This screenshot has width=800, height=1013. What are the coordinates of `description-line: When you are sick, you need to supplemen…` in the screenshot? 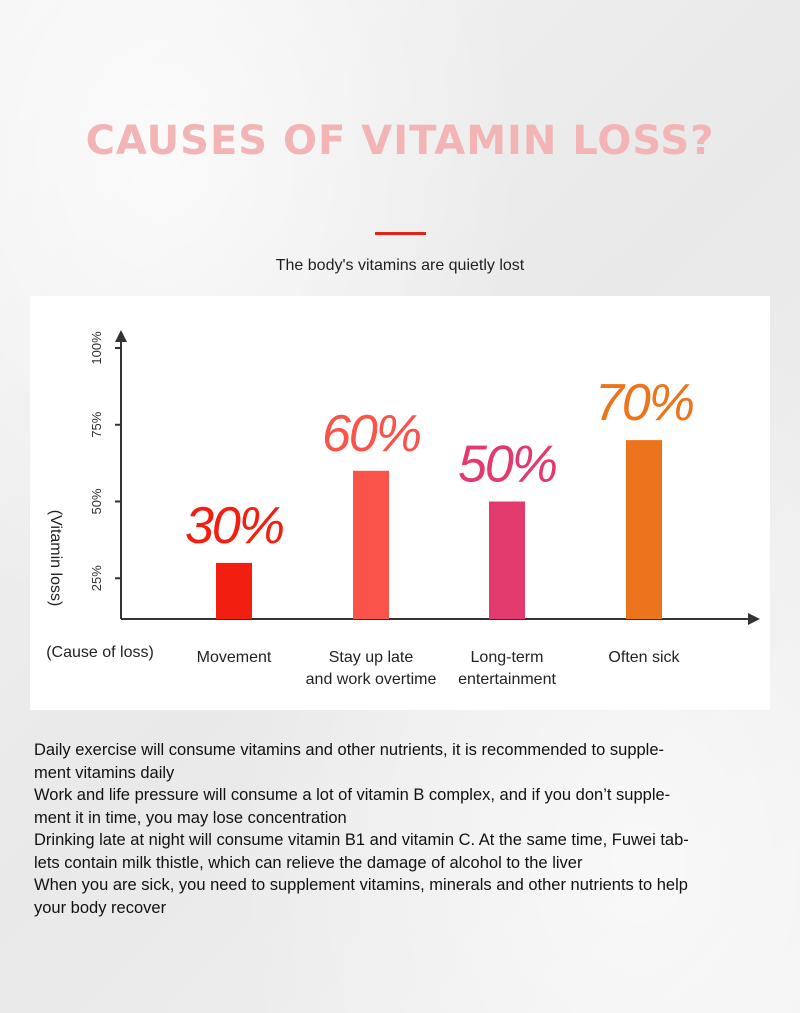 It's located at (361, 885).